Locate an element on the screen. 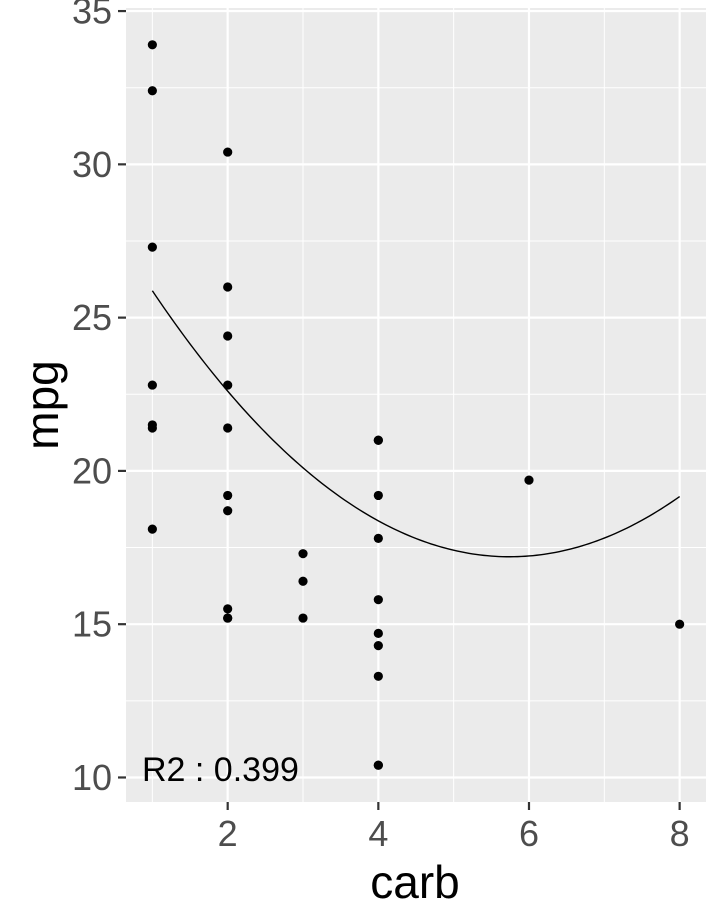 The image size is (720, 921). r2-annotation: R2 : 0.399 is located at coordinates (220, 770).